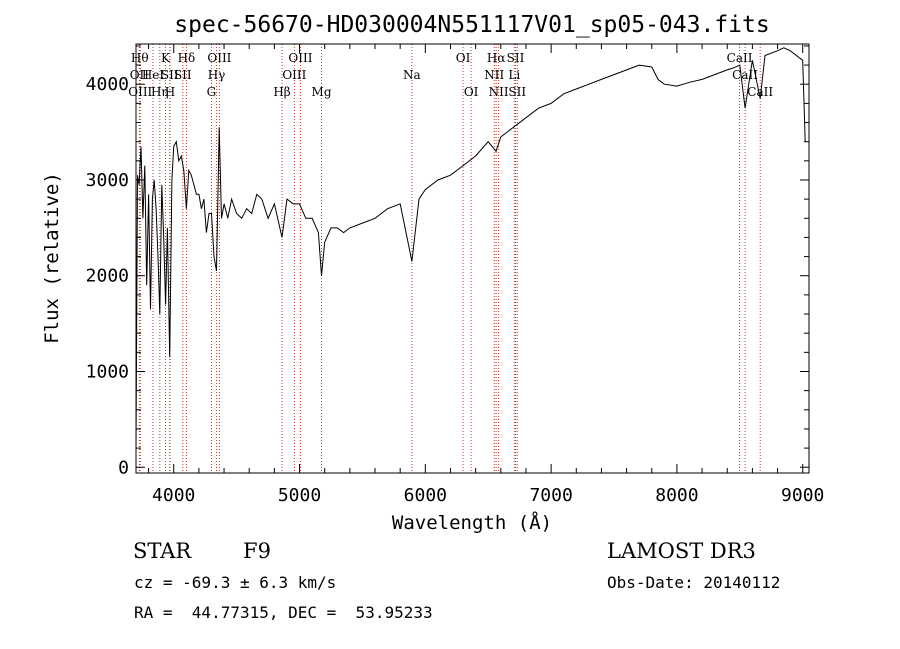 The image size is (900, 649). Describe the element at coordinates (322, 92) in the screenshot. I see `line-marker-label: Mg` at that location.